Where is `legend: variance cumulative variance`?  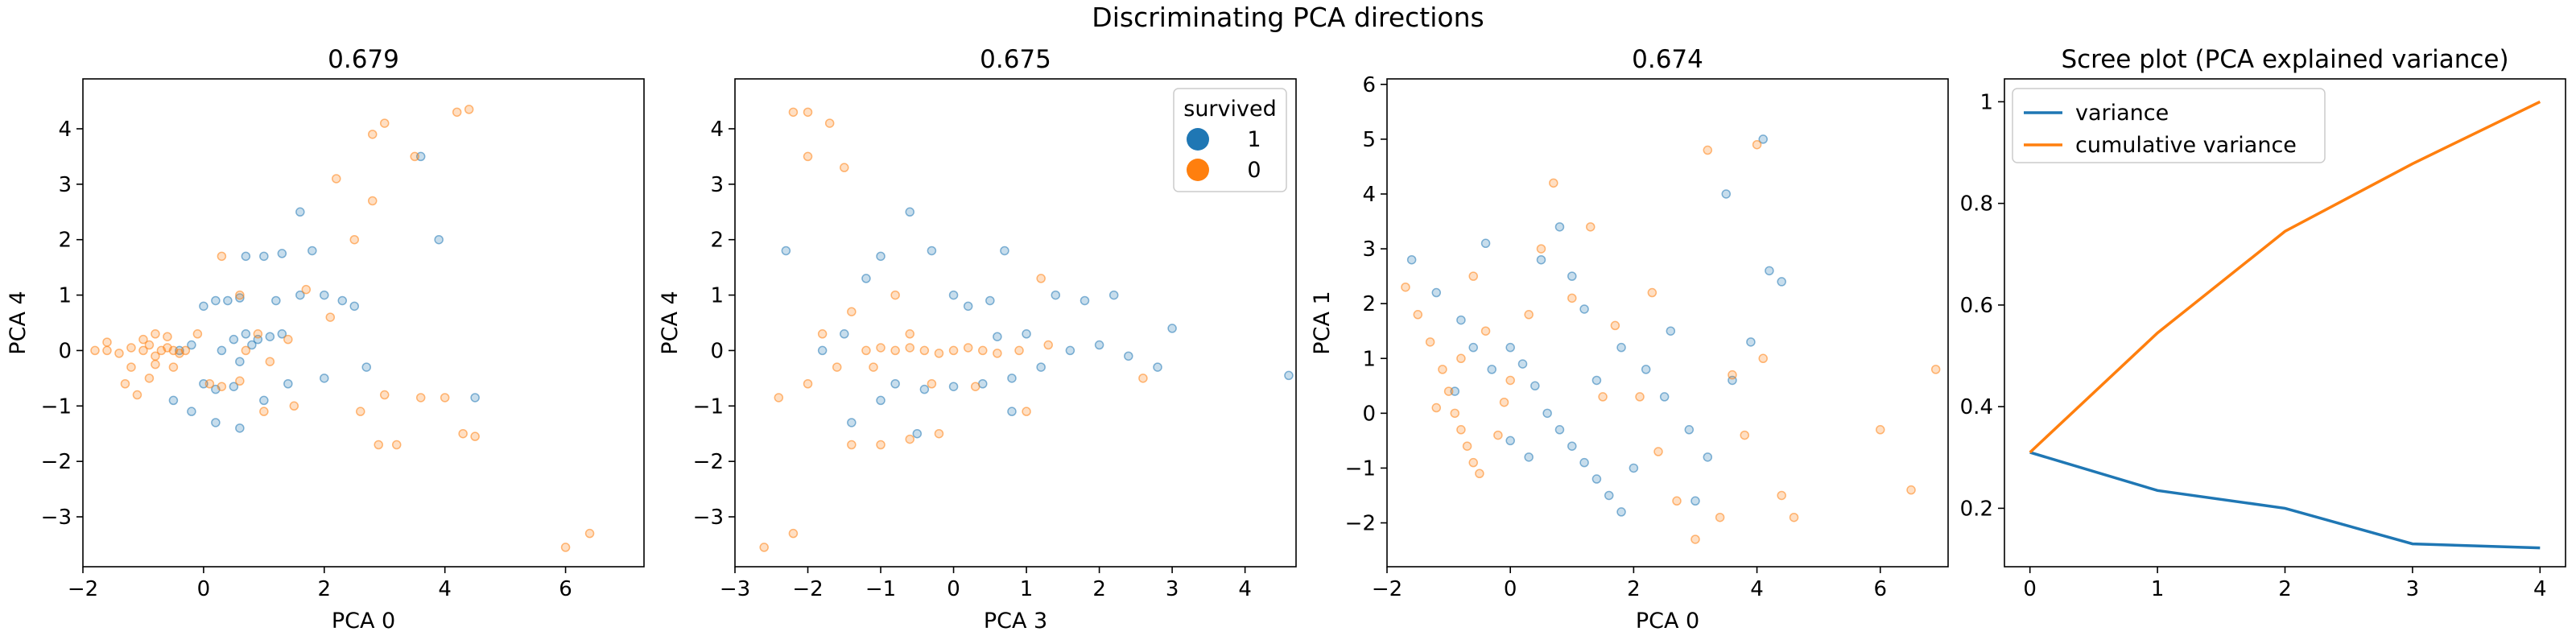 legend: variance cumulative variance is located at coordinates (2169, 126).